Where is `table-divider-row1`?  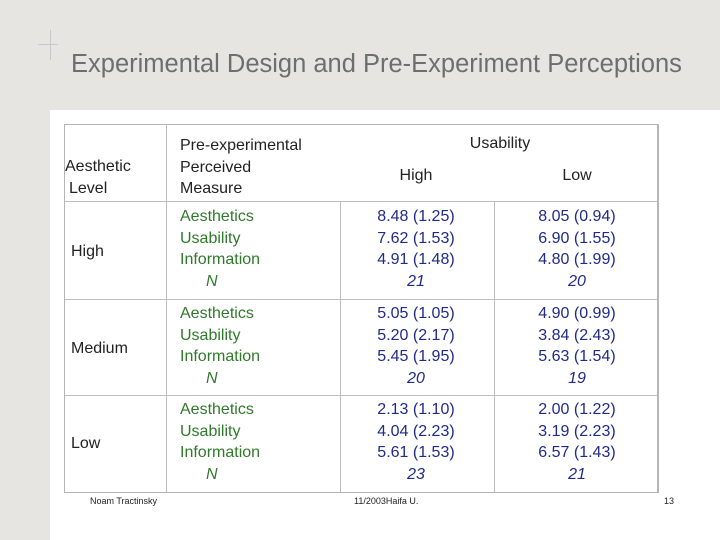 table-divider-row1 is located at coordinates (361, 201).